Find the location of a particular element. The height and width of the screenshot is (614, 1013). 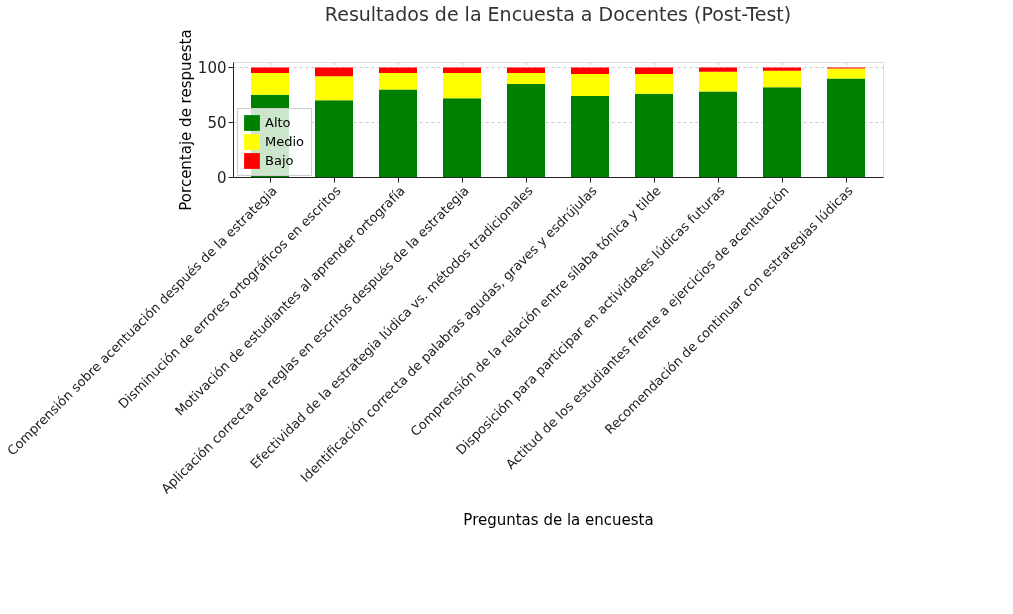

chart-title: Resultados de la Encuesta a Docentes (Post-Test) is located at coordinates (558, 13).